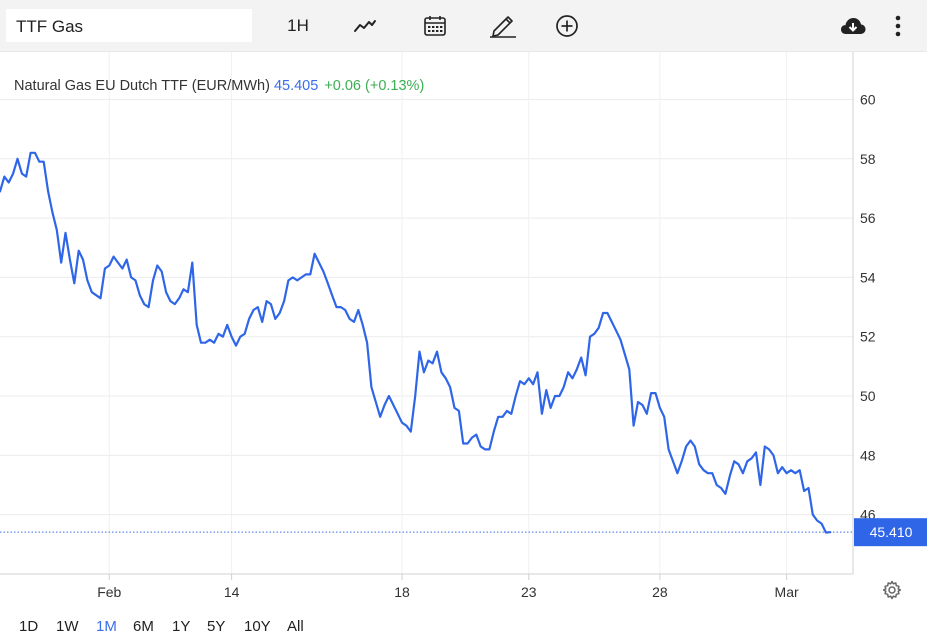  Describe the element at coordinates (257, 626) in the screenshot. I see `range-10y: 10Y` at that location.